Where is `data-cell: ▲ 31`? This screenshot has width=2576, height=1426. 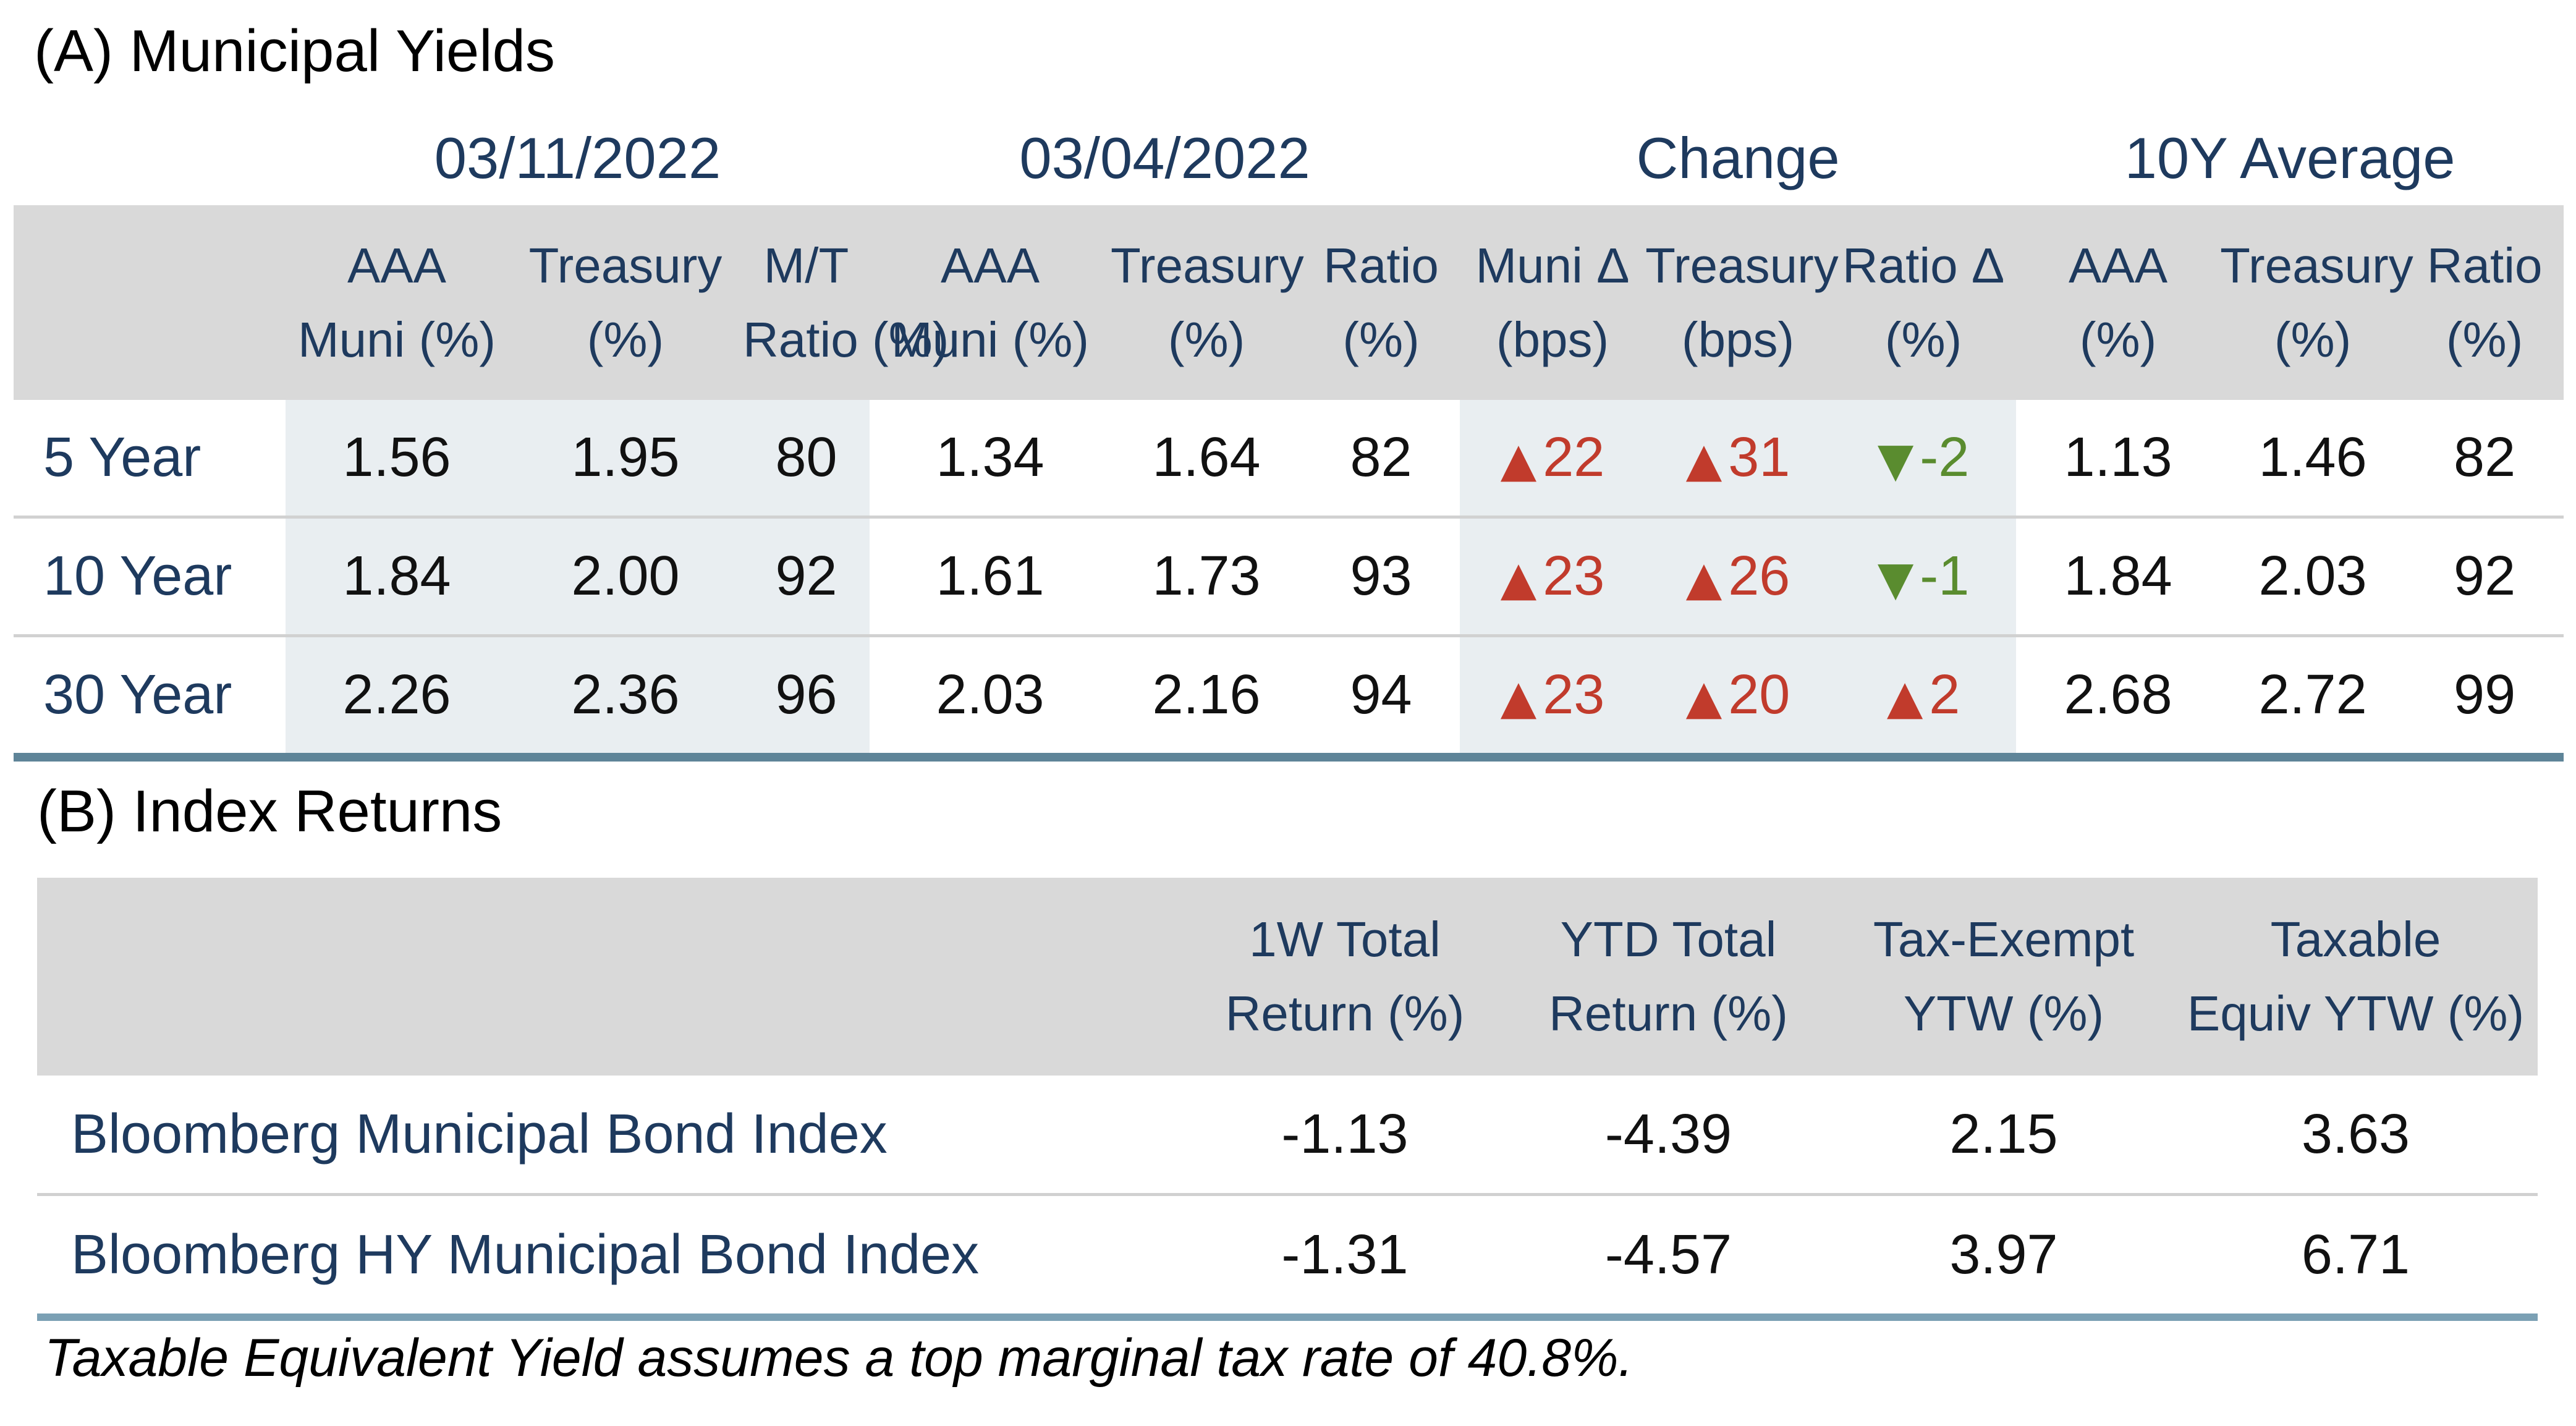 data-cell: ▲ 31 is located at coordinates (1738, 458).